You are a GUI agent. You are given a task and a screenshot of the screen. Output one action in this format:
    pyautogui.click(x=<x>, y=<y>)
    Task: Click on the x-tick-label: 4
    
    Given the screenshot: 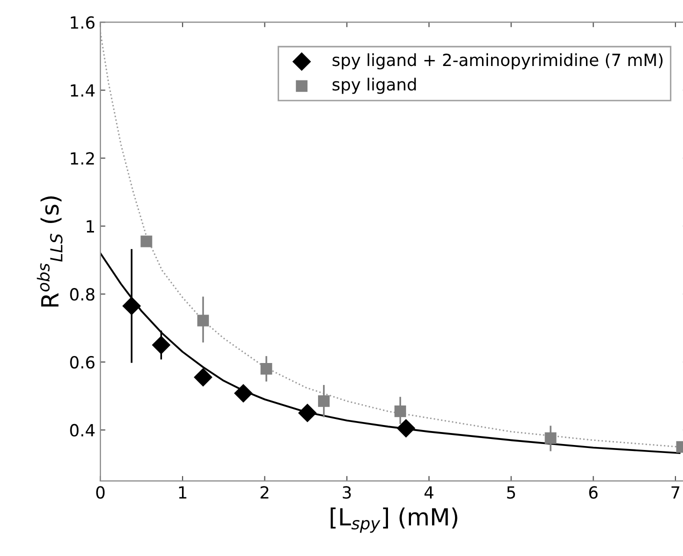 What is the action you would take?
    pyautogui.click(x=429, y=492)
    